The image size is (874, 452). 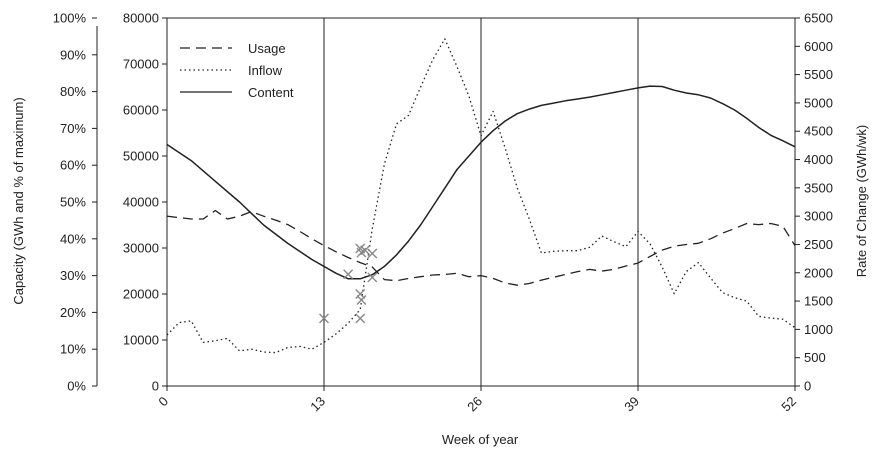 What do you see at coordinates (73, 202) in the screenshot?
I see `pct-tick-label: 50%` at bounding box center [73, 202].